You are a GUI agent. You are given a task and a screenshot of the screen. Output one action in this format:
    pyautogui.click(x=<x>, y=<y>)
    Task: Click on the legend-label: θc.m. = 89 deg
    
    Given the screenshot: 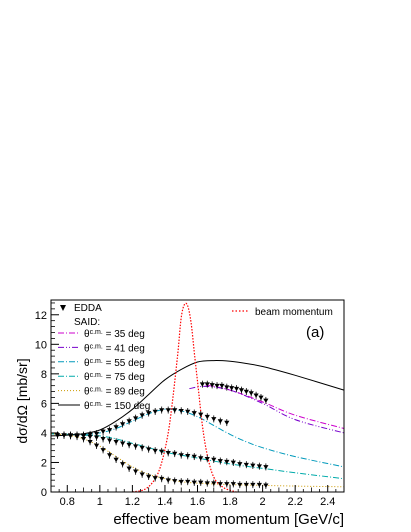 What is the action you would take?
    pyautogui.click(x=114, y=392)
    